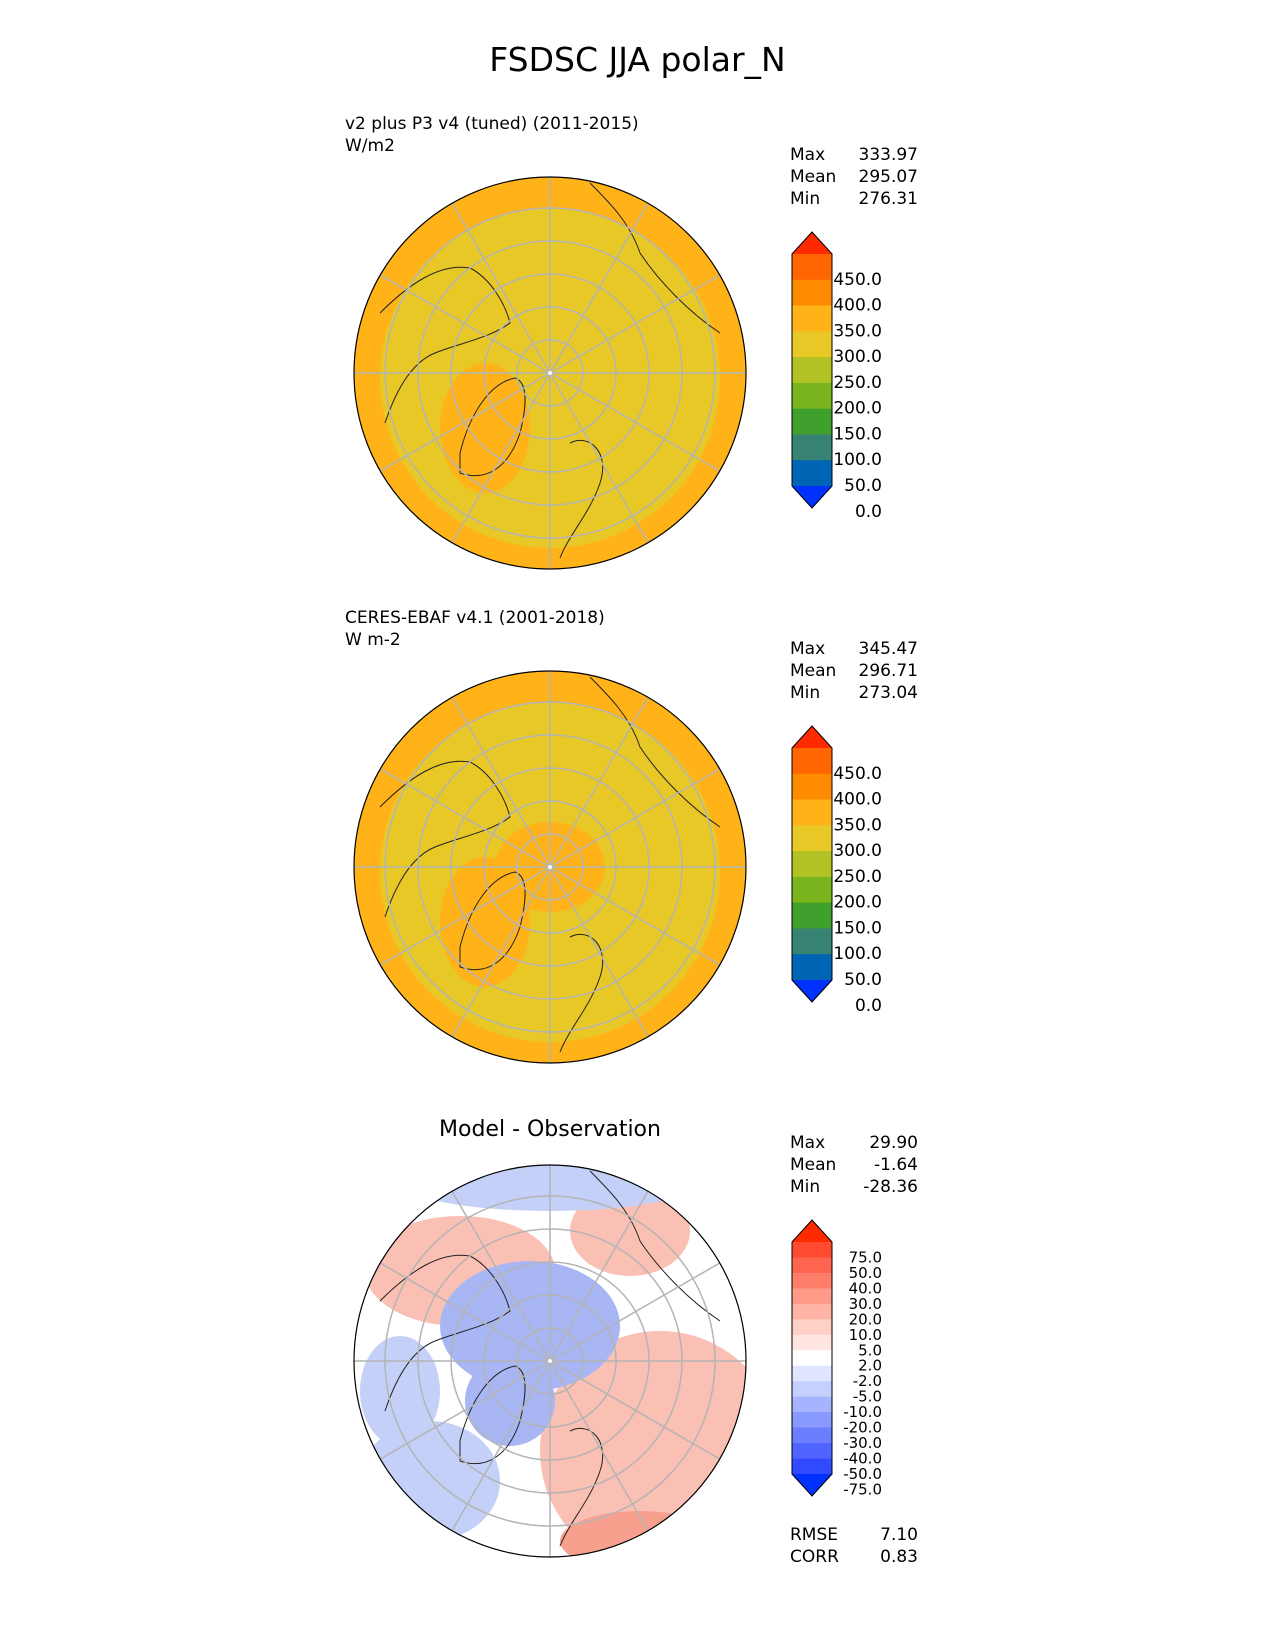 This screenshot has width=1275, height=1650. What do you see at coordinates (865, 1335) in the screenshot?
I see `colorbar-tick-label: 10.0` at bounding box center [865, 1335].